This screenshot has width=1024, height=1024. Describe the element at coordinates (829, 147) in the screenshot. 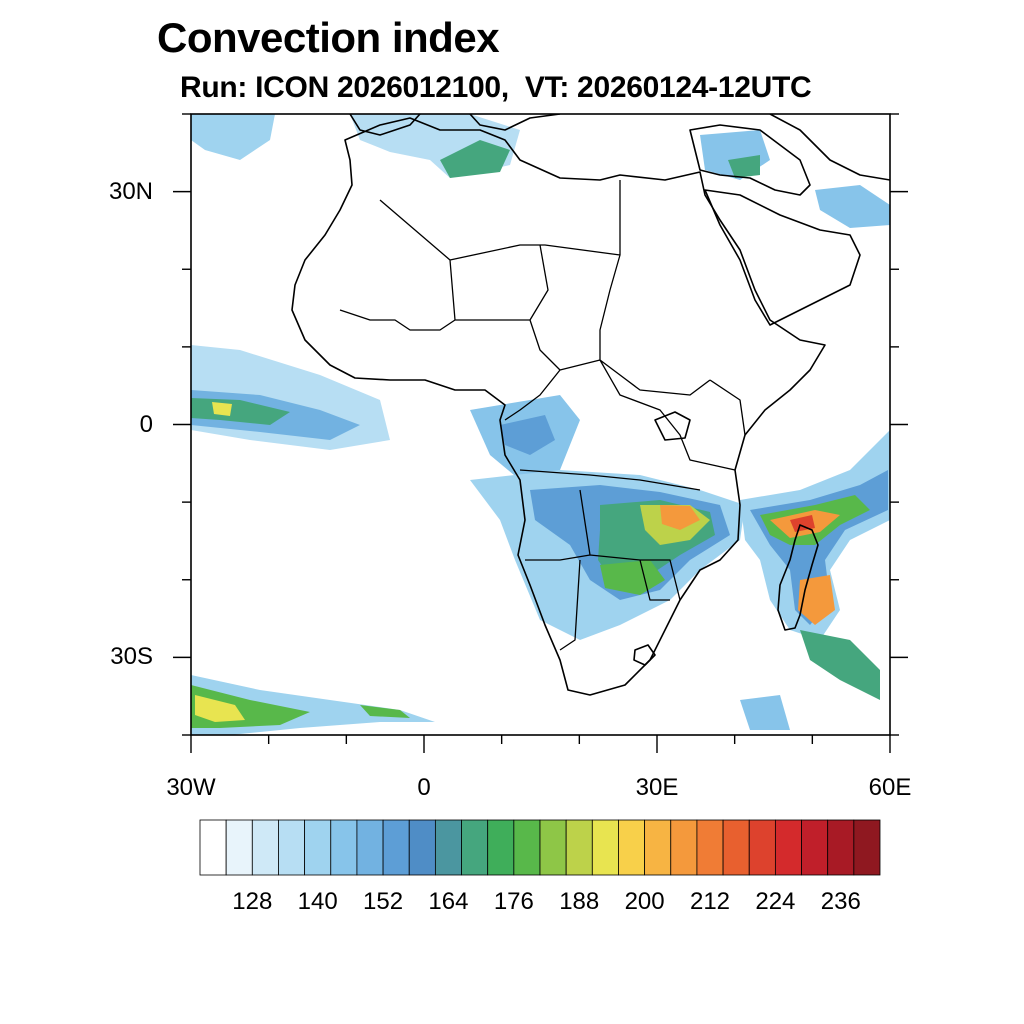

I see `persian-coastline` at that location.